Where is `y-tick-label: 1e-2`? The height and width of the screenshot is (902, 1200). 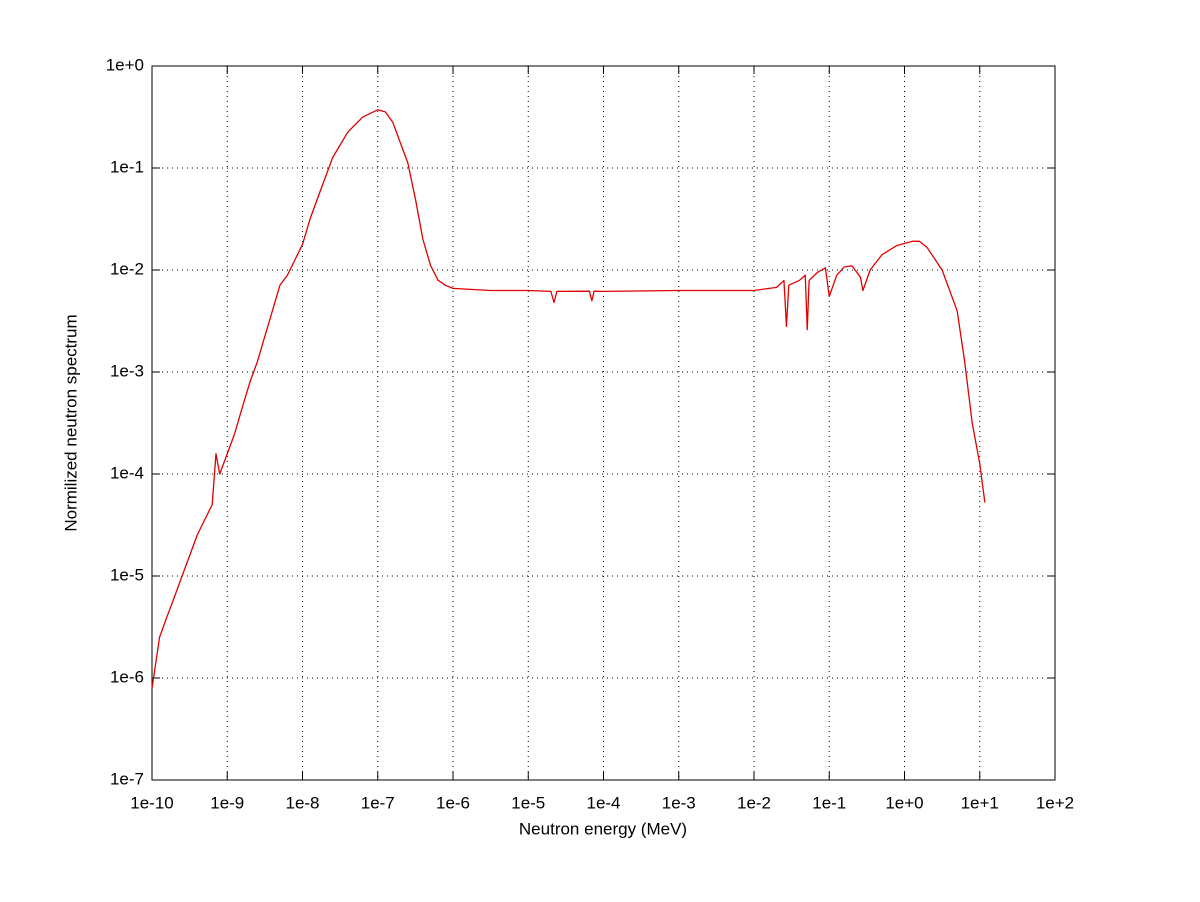
y-tick-label: 1e-2 is located at coordinates (127, 268).